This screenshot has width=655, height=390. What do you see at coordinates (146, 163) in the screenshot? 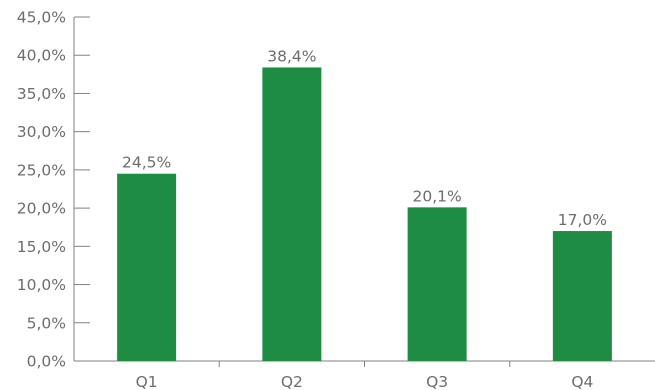
I see `data-label-q1: 24,5%` at bounding box center [146, 163].